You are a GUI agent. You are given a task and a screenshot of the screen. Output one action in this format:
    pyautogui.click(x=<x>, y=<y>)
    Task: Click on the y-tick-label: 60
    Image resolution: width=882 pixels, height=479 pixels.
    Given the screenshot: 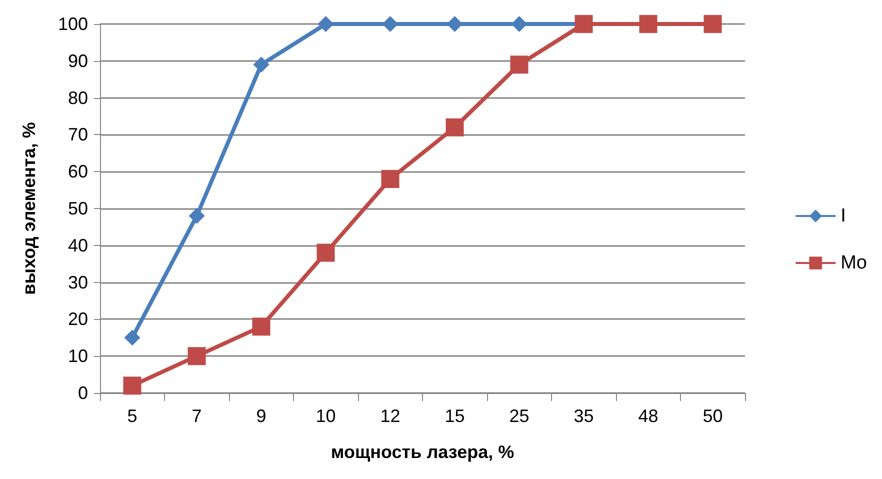 What is the action you would take?
    pyautogui.click(x=78, y=172)
    